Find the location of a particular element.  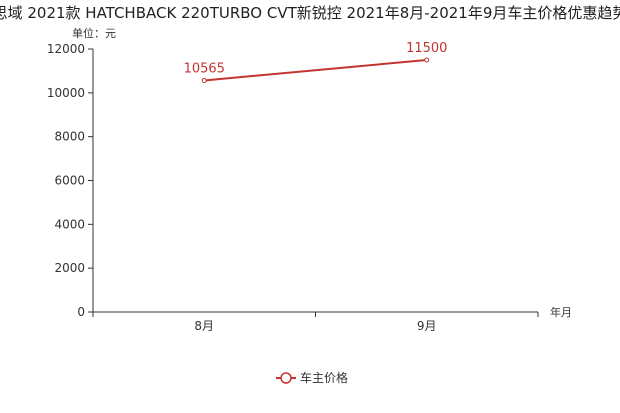

series-layer: 10565 11500 is located at coordinates (315, 62).